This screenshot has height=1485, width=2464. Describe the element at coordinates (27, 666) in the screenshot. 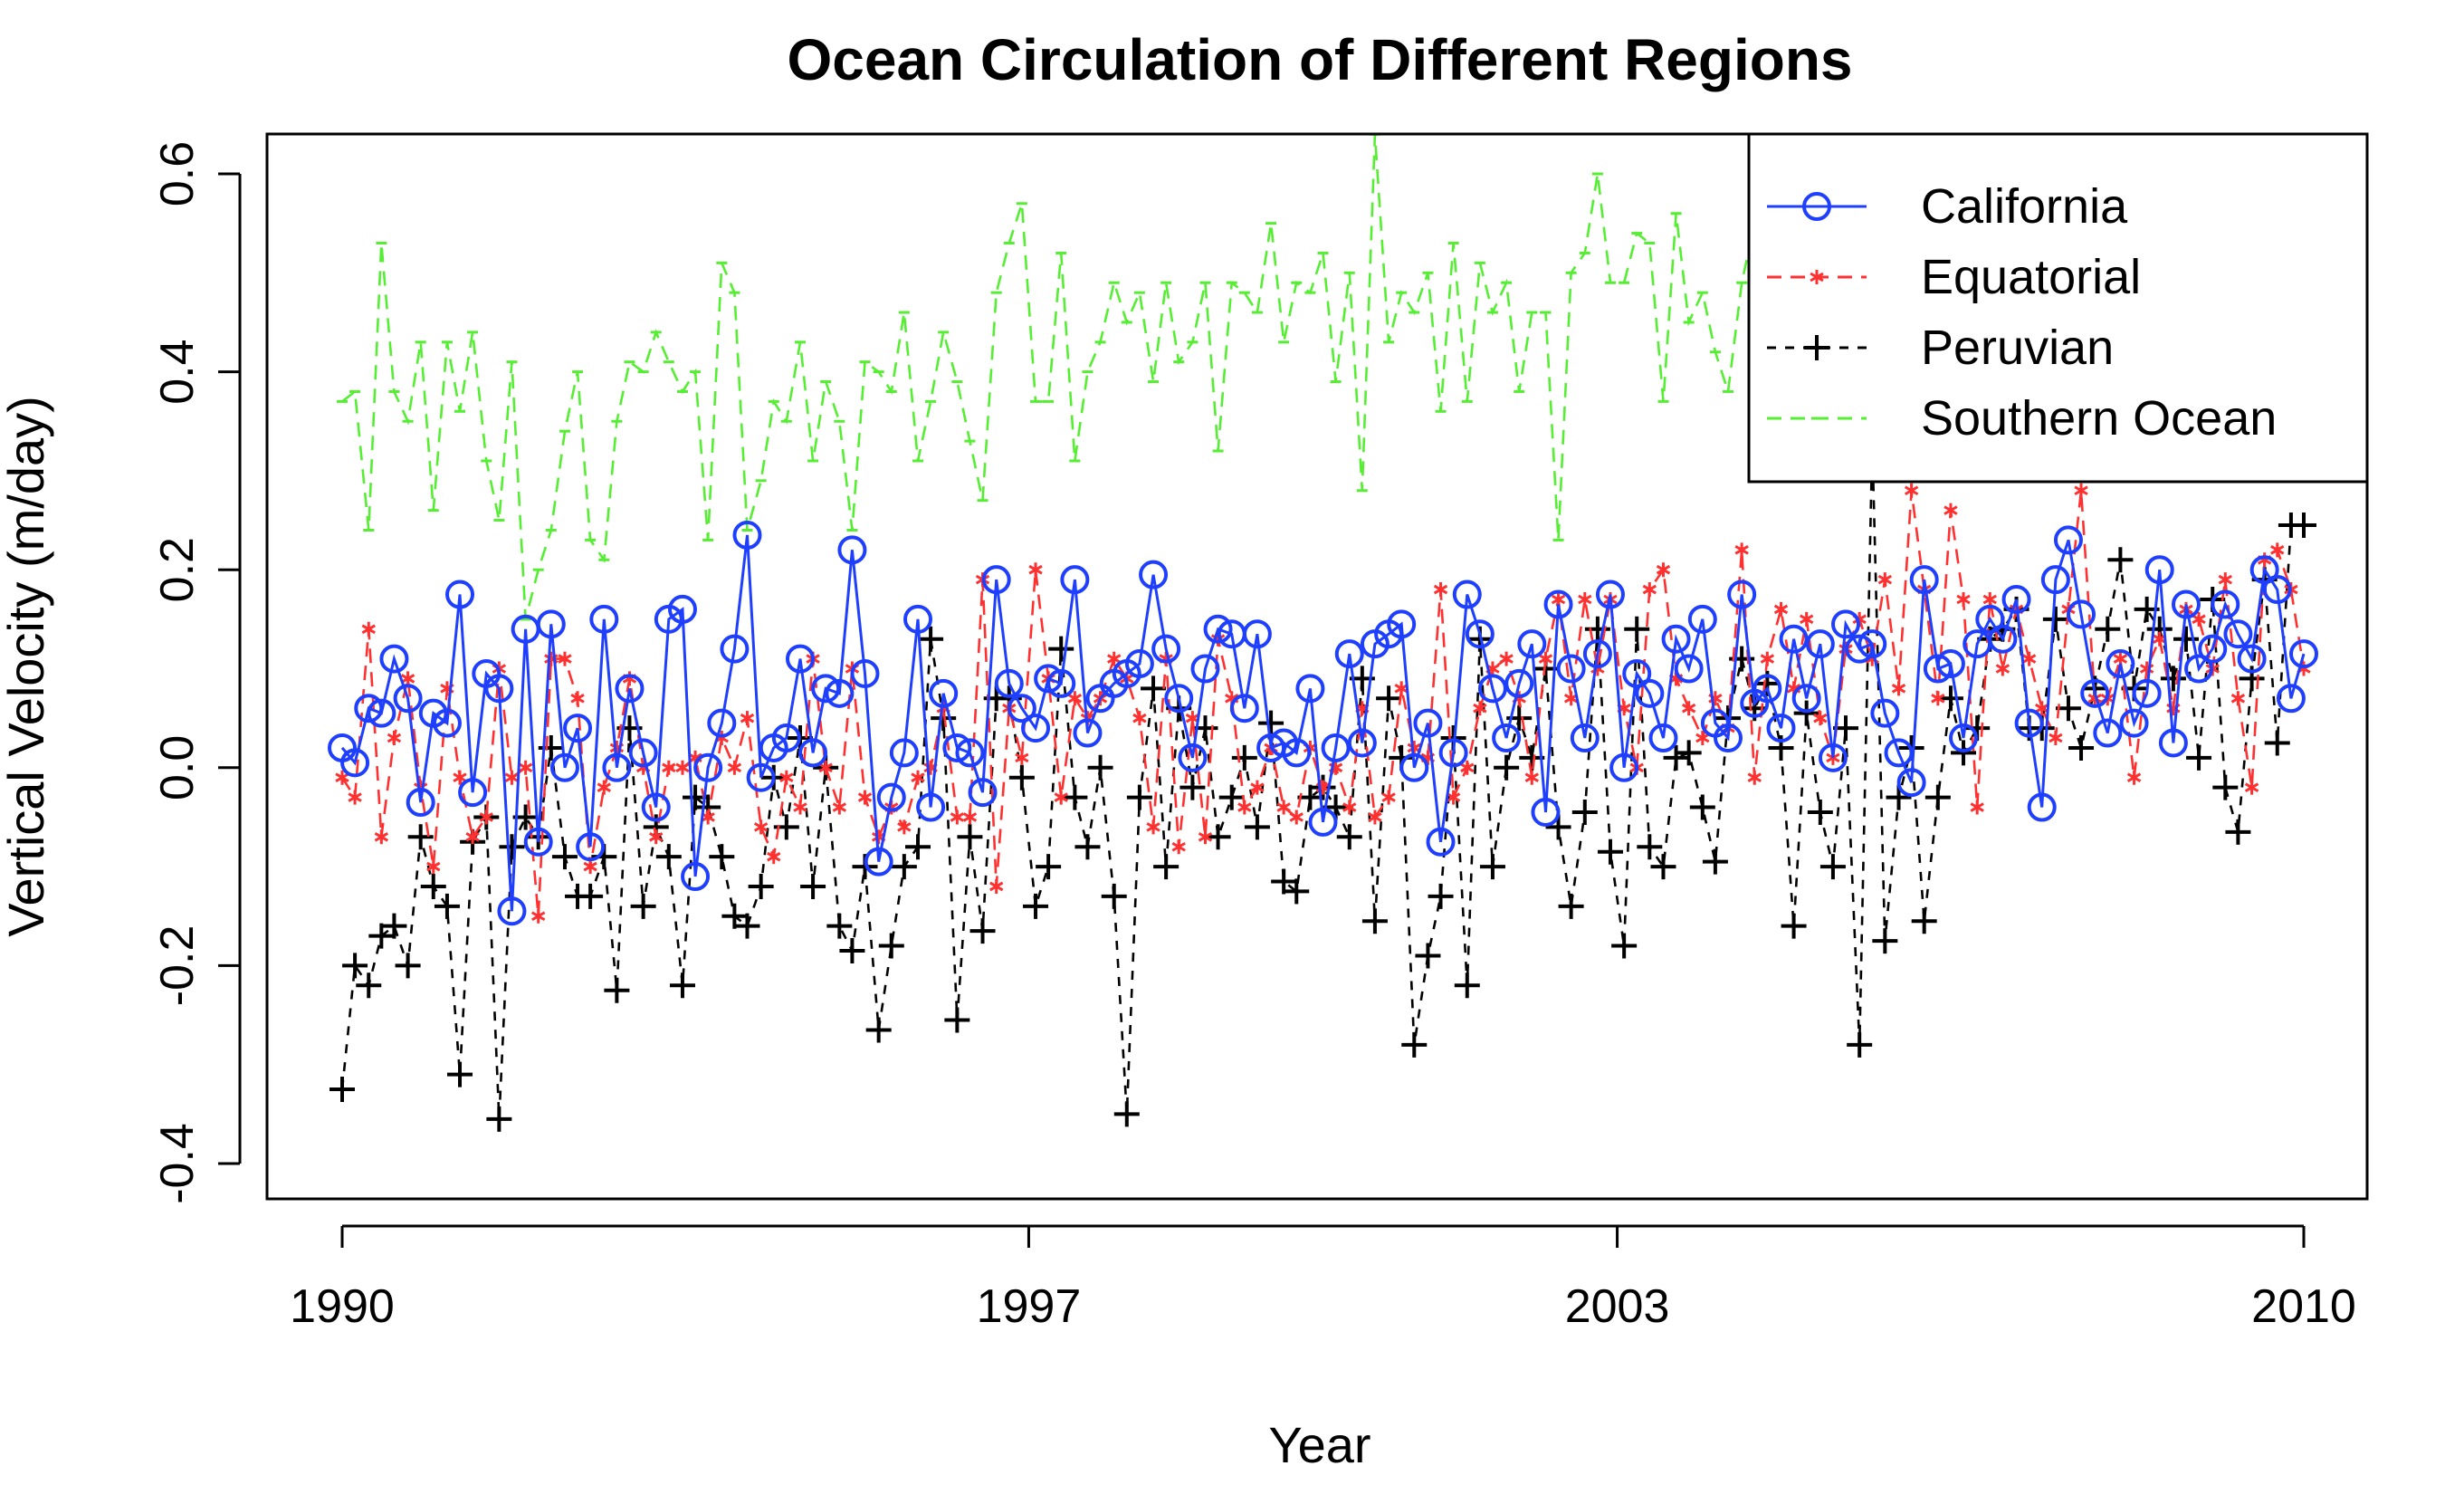

I see `y-axis-label: Vertical Velocity (m/day)` at that location.